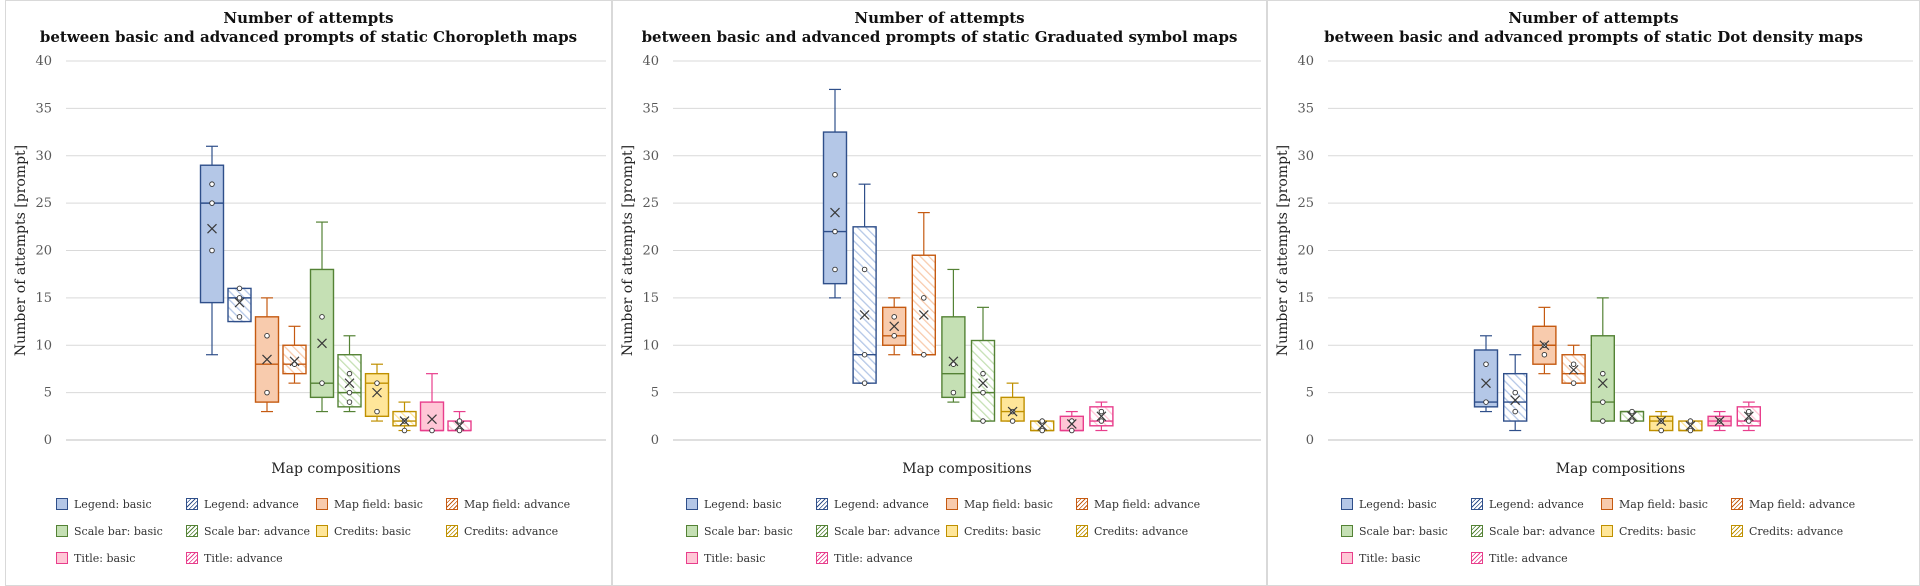 Image resolution: width=1920 pixels, height=586 pixels. What do you see at coordinates (1398, 504) in the screenshot?
I see `legend-label: Legend: basic` at bounding box center [1398, 504].